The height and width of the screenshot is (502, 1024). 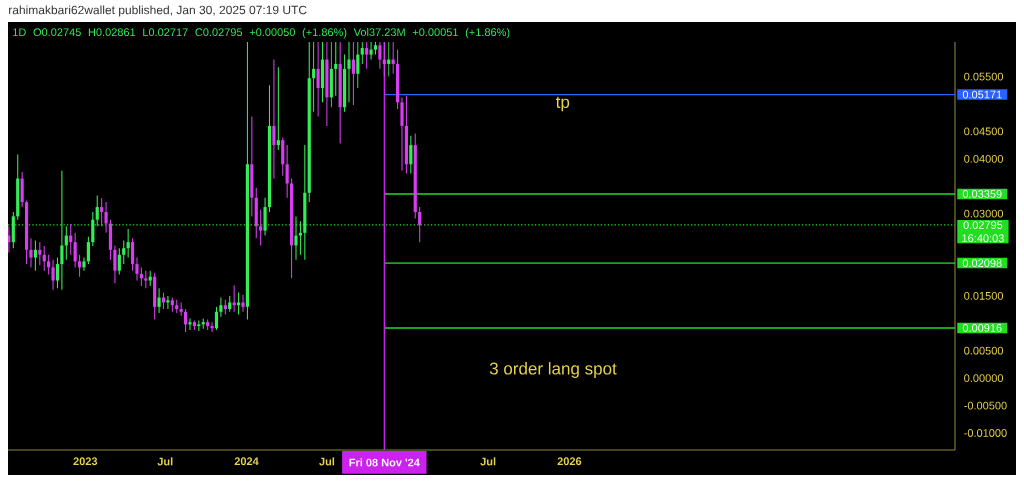 What do you see at coordinates (985, 405) in the screenshot?
I see `y-tick-label: -0.00500` at bounding box center [985, 405].